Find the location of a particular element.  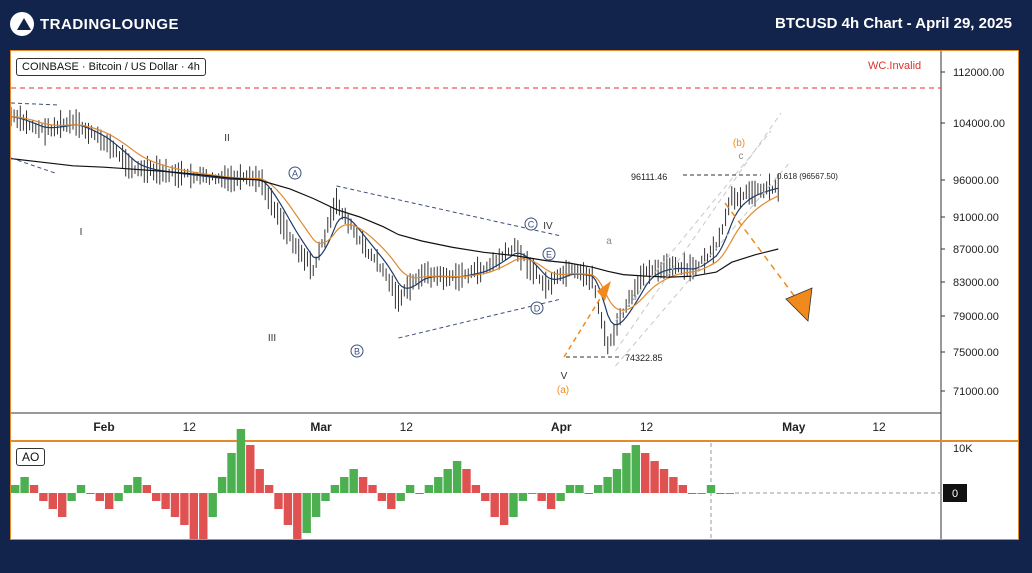

price-mark-74322: 74322.85 is located at coordinates (644, 358).